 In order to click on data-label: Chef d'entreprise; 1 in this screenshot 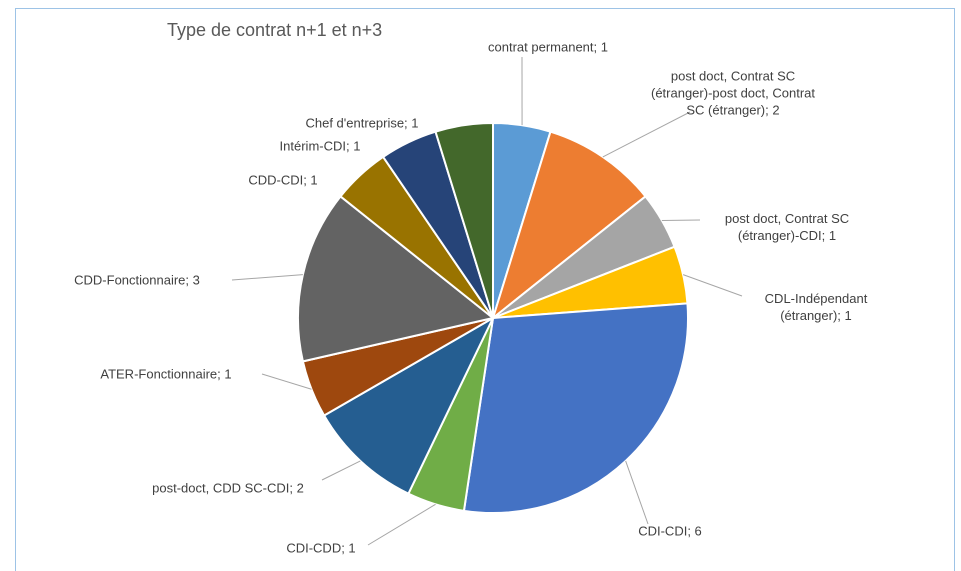, I will do `click(362, 123)`.